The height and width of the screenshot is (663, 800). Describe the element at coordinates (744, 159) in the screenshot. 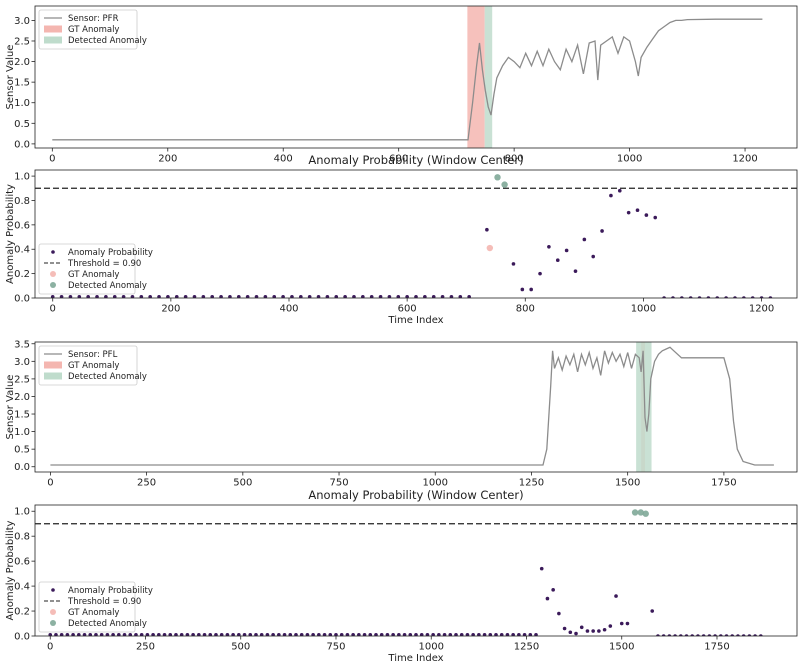

I see `x-tick-label: 1200` at that location.